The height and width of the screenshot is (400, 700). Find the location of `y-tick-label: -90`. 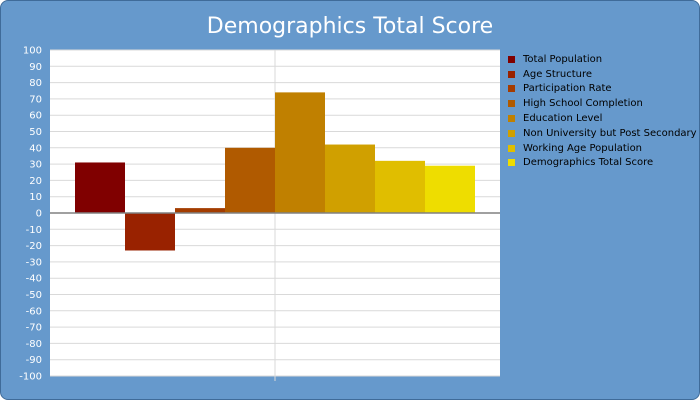

y-tick-label: -90 is located at coordinates (34, 360).